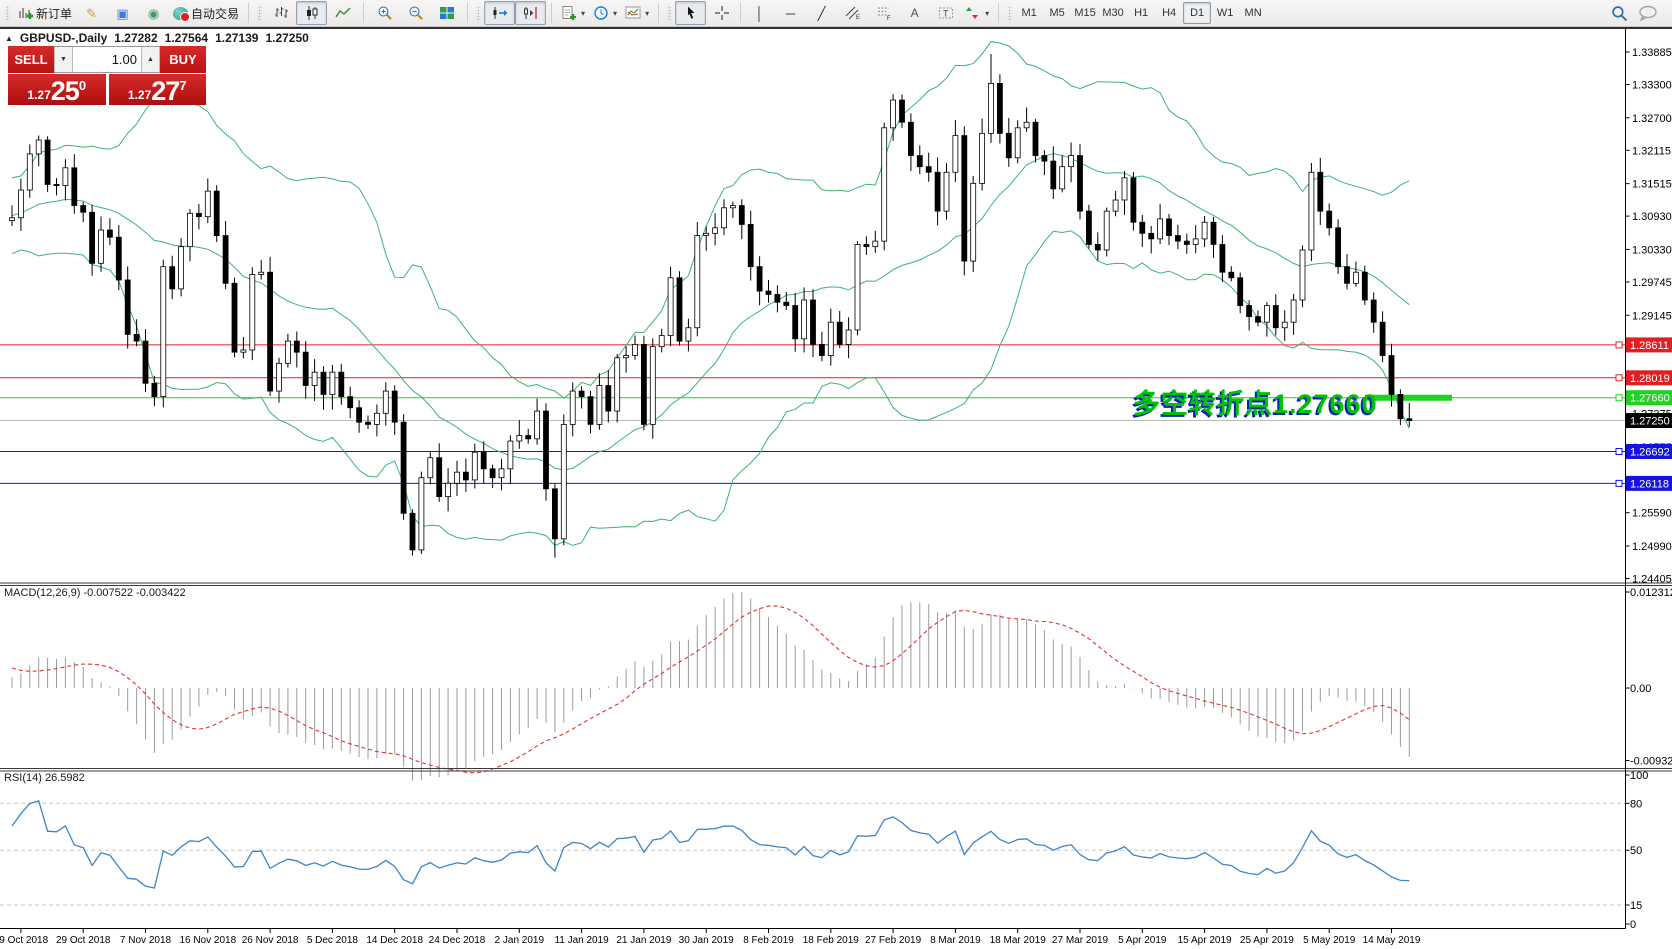 The image size is (1672, 949). What do you see at coordinates (914, 13) in the screenshot?
I see `text-button: A` at bounding box center [914, 13].